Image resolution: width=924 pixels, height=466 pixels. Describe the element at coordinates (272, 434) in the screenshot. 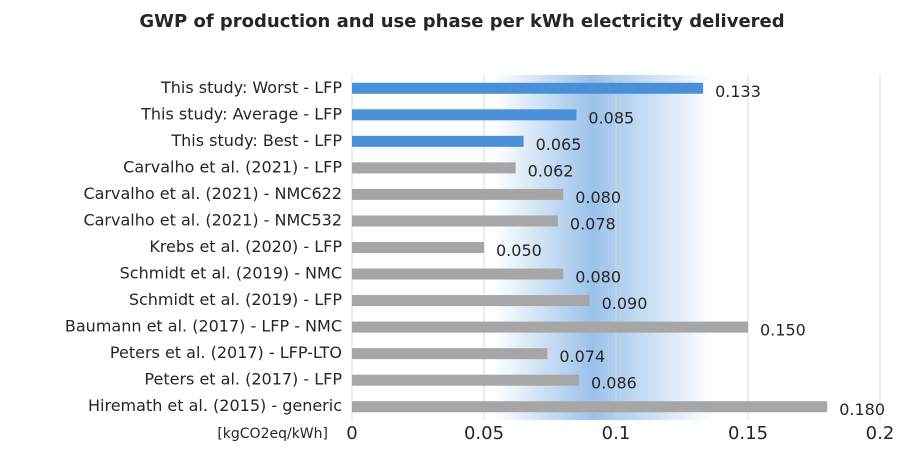

I see `axis-label: [kgCO2eq/kWh]` at that location.